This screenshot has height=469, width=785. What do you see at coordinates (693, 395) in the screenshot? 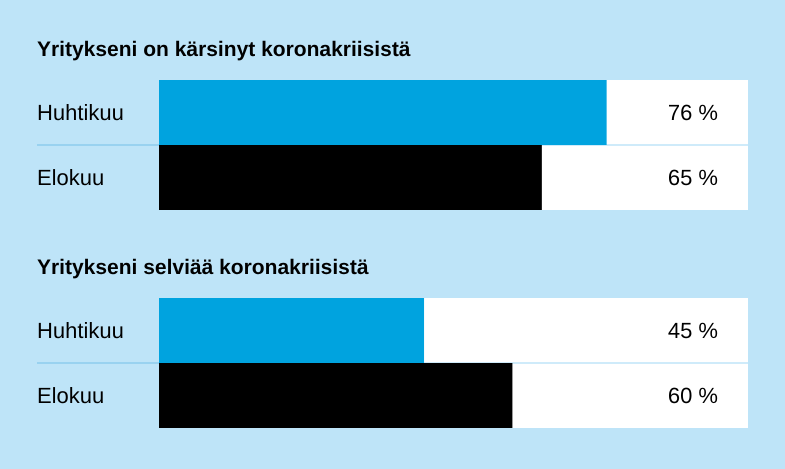
I see `data-label: 60 %` at bounding box center [693, 395].